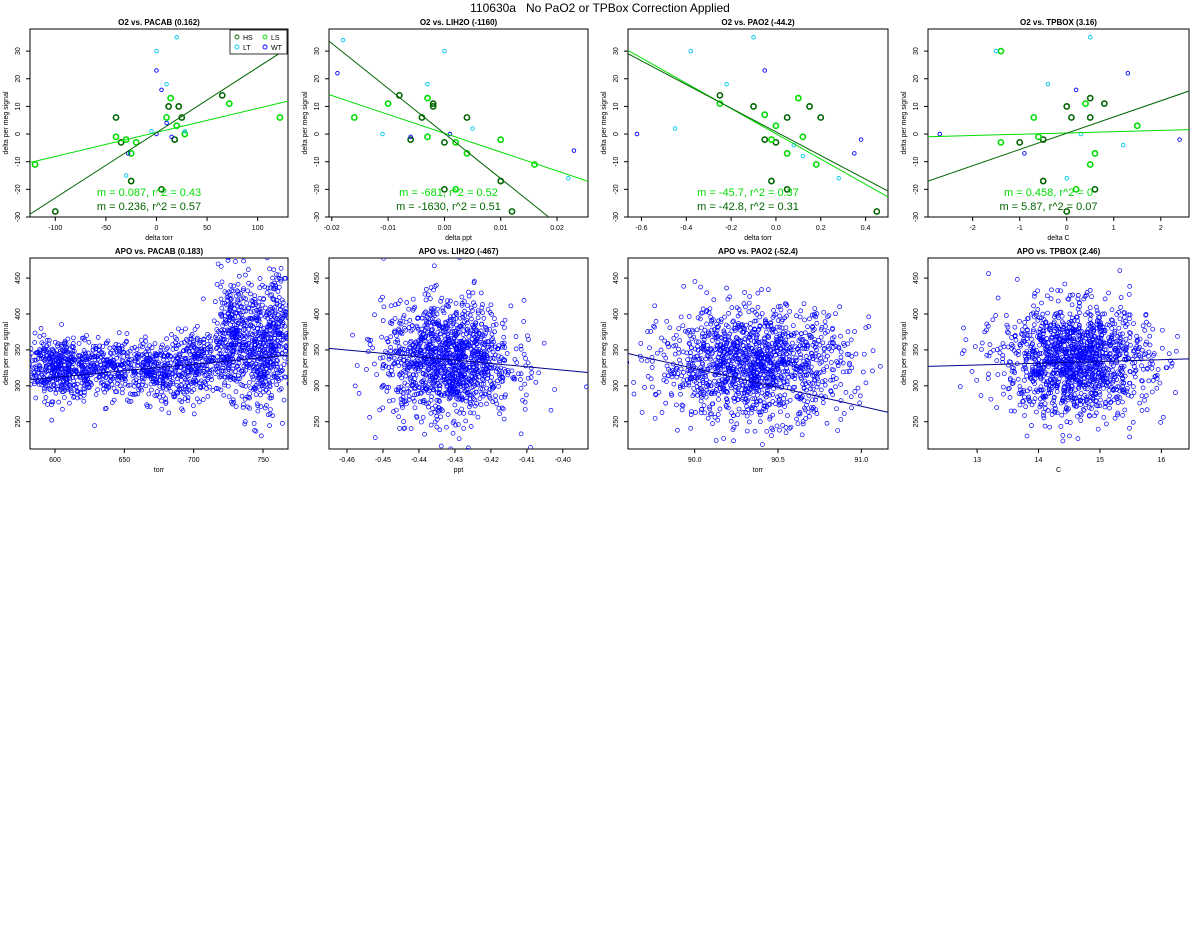  I want to click on data-point-LS, so click(816, 164).